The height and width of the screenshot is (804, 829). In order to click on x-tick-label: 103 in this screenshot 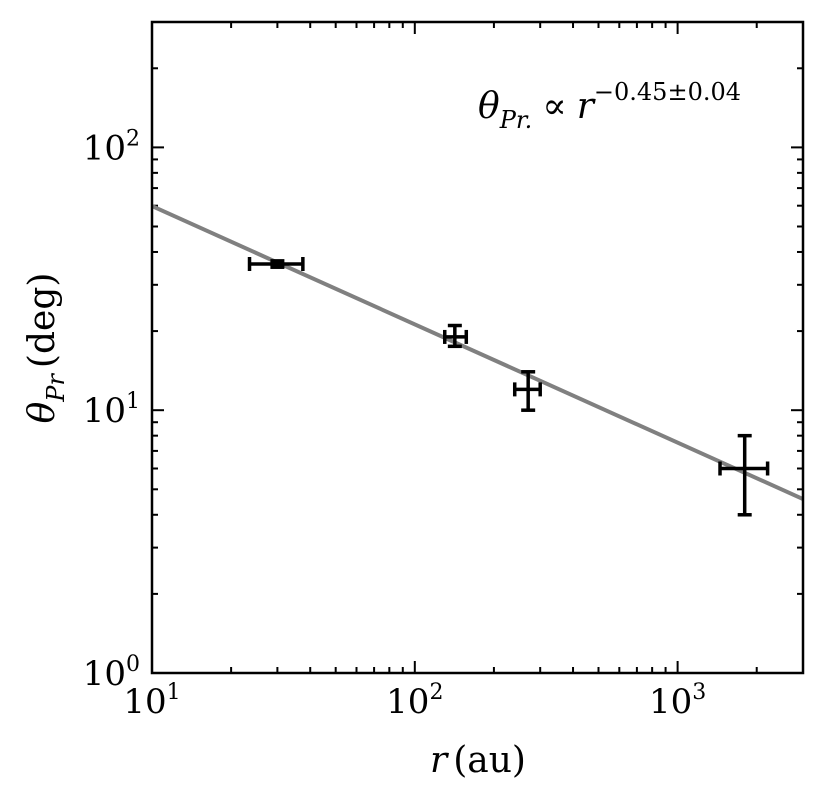, I will do `click(677, 701)`.